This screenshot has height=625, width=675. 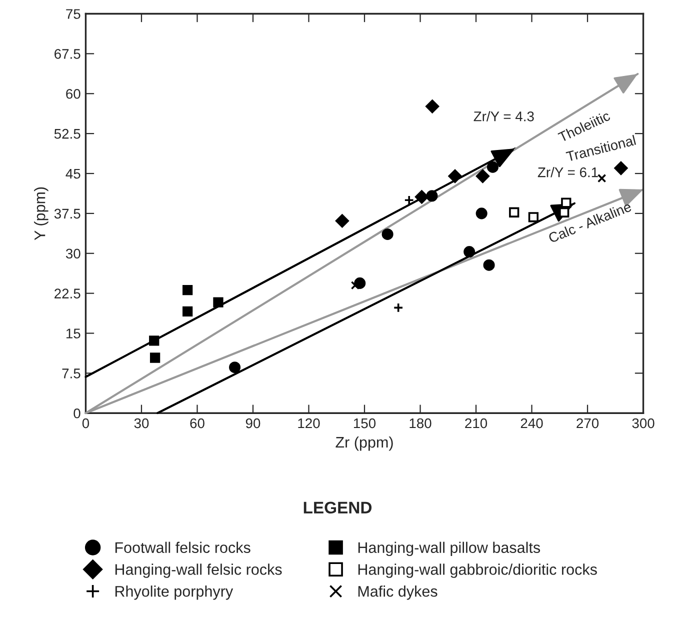 I want to click on y-tick-label: 67.5, so click(x=67, y=54).